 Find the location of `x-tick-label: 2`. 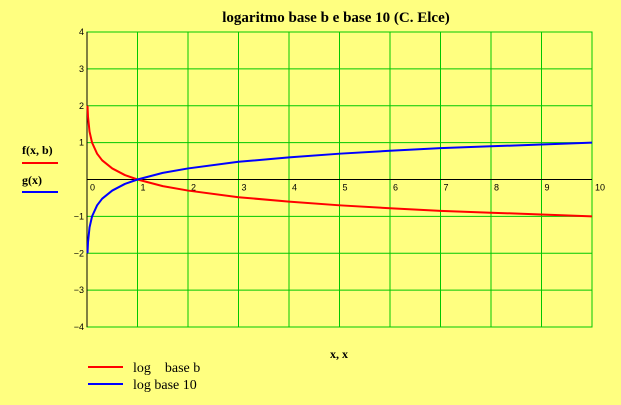

x-tick-label: 2 is located at coordinates (193, 188).